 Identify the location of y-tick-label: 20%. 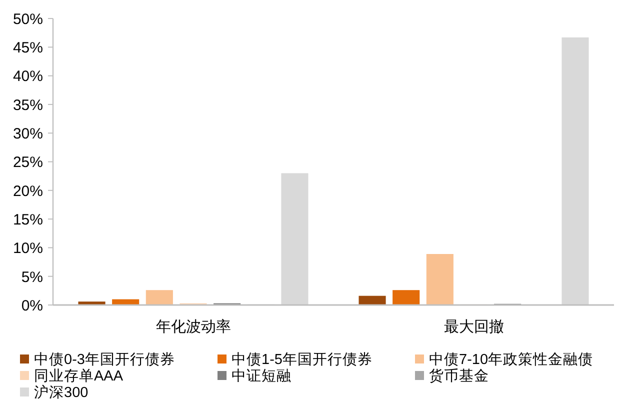
(27, 191).